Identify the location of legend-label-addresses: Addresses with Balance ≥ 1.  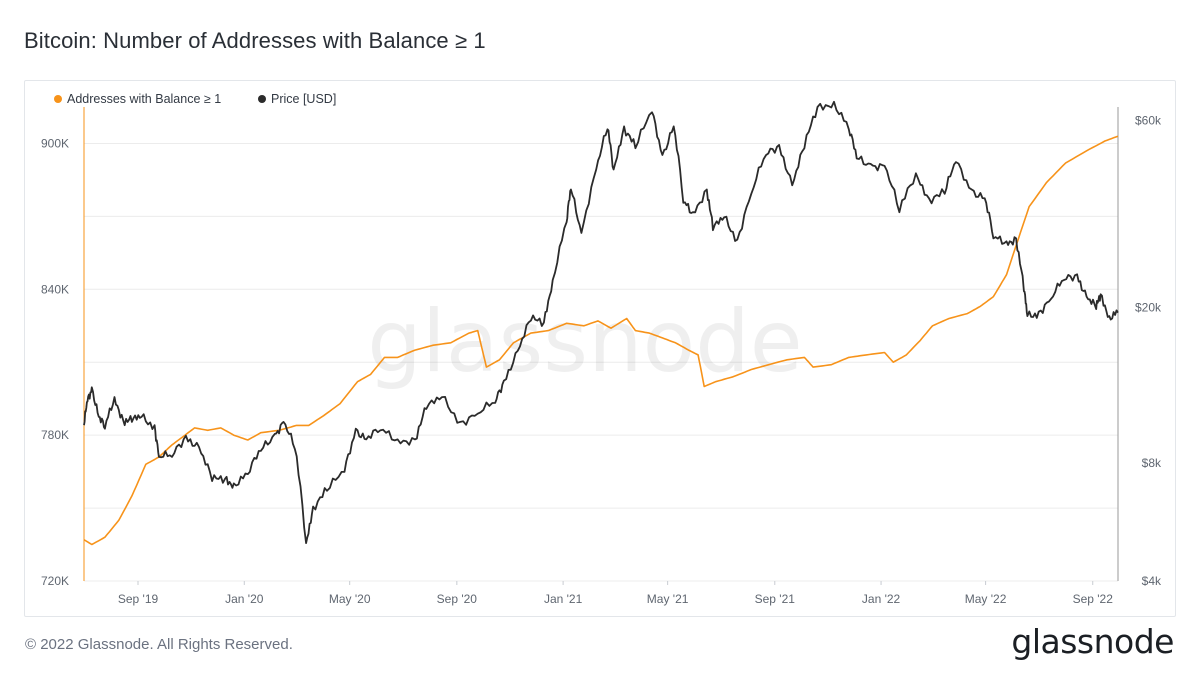
(144, 99).